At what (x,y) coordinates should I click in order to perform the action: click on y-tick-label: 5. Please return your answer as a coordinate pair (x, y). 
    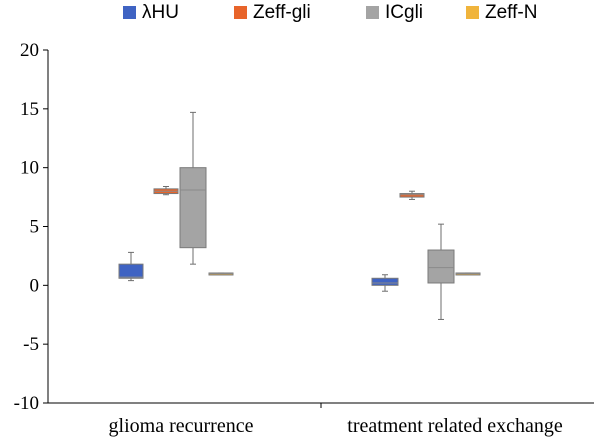
    Looking at the image, I should click on (35, 227).